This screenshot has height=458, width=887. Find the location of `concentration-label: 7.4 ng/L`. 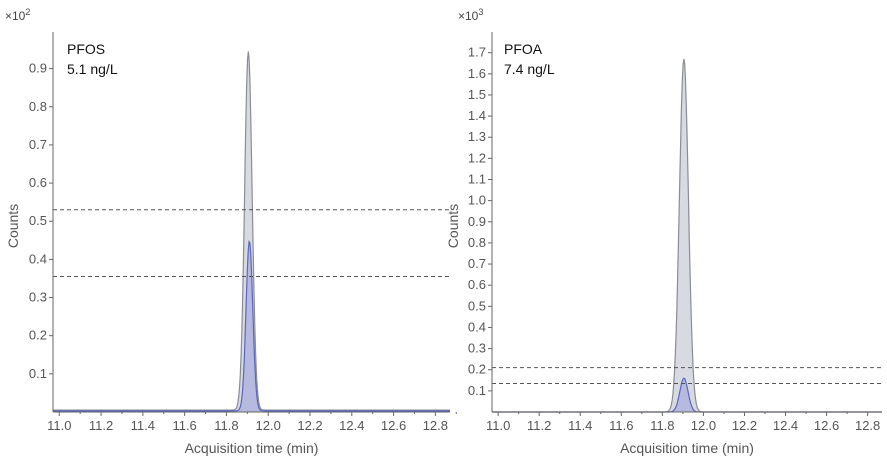

concentration-label: 7.4 ng/L is located at coordinates (529, 69).